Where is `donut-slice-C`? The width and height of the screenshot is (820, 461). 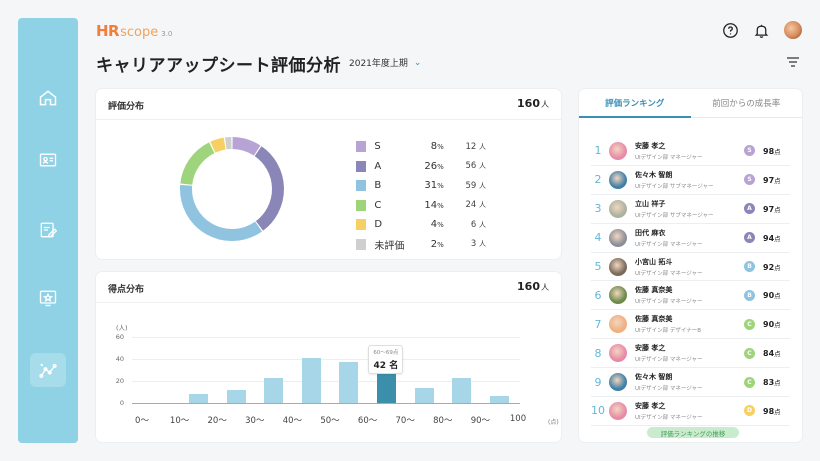 donut-slice-C is located at coordinates (197, 164).